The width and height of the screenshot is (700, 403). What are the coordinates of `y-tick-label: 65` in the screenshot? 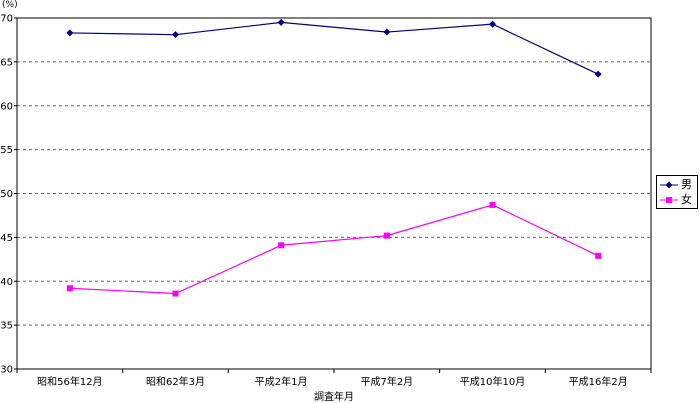 It's located at (6, 62).